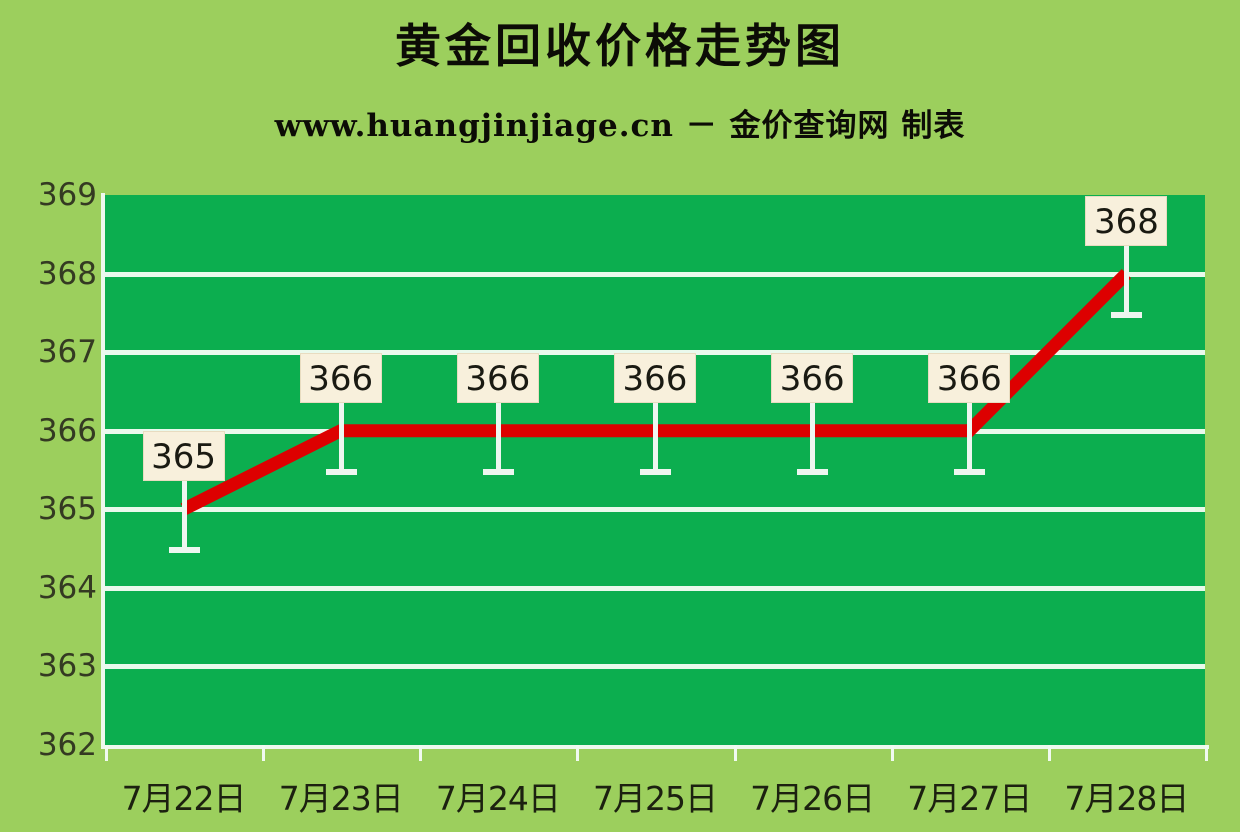 This screenshot has width=1240, height=832. I want to click on x-axis-tick-label: 7月24日, so click(498, 798).